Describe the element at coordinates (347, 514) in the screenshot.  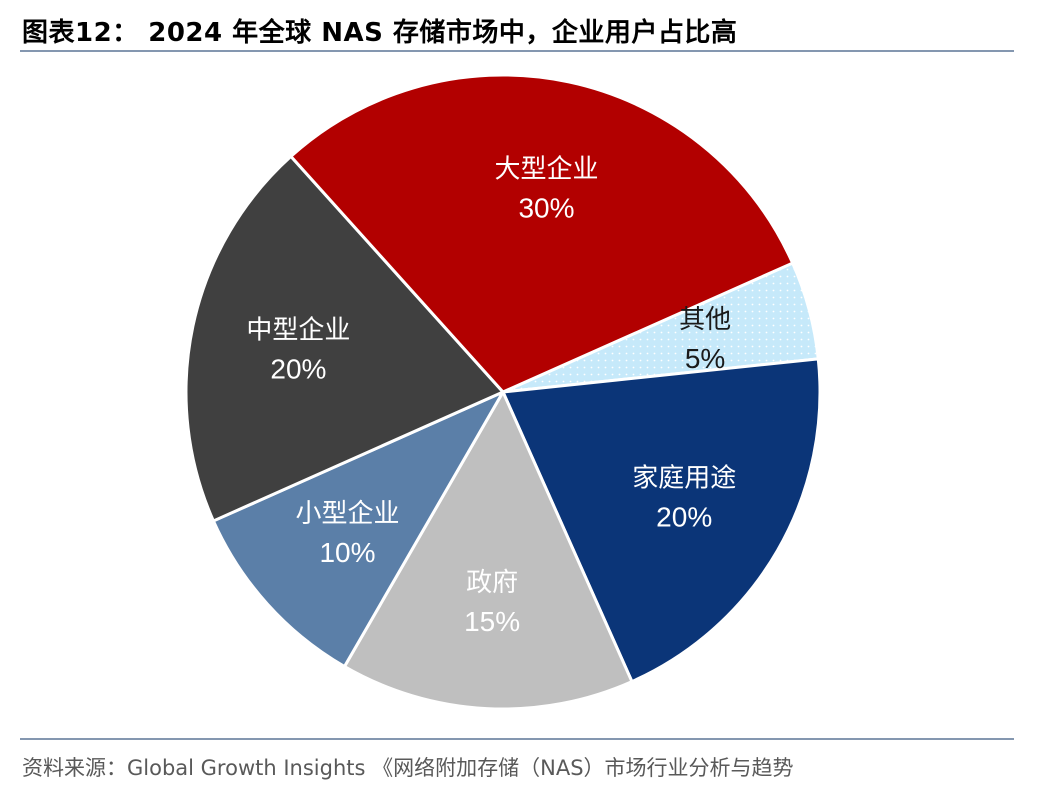
I see `slice-label-3: 小型企业` at that location.